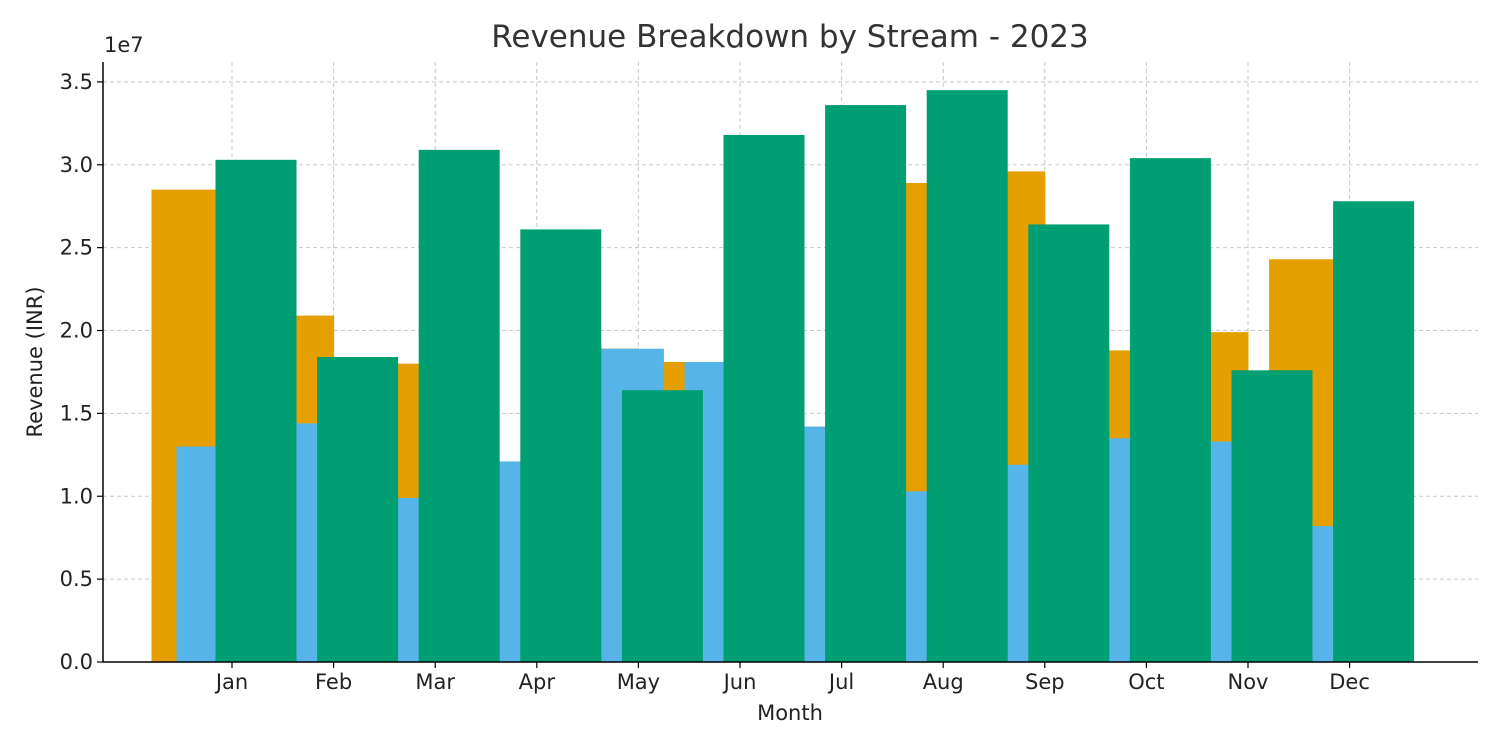 This screenshot has width=1500, height=750. What do you see at coordinates (840, 682) in the screenshot?
I see `x-tick-label: Jul` at bounding box center [840, 682].